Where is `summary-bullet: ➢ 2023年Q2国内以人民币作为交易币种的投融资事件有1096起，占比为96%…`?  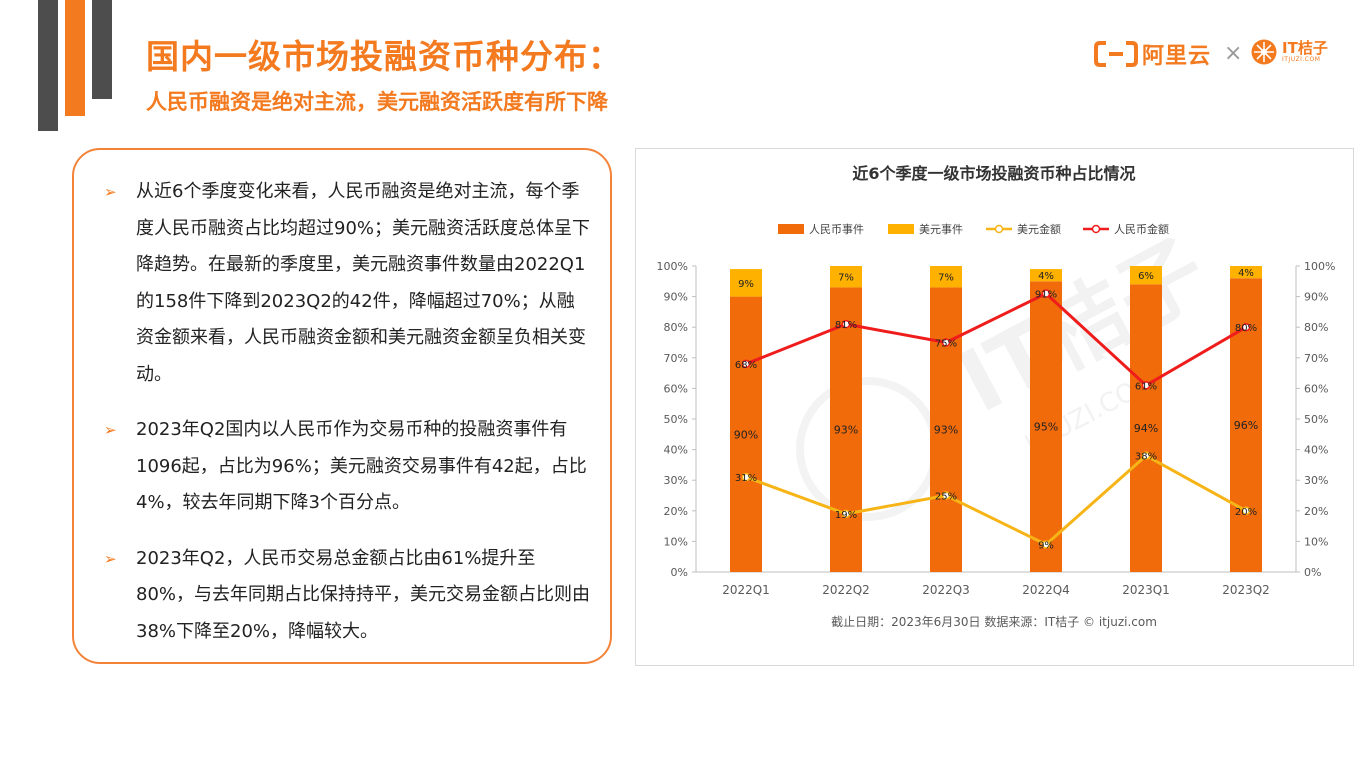 summary-bullet: ➢ 2023年Q2国内以人民币作为交易币种的投融资事件有1096起，占比为96%… is located at coordinates (345, 467).